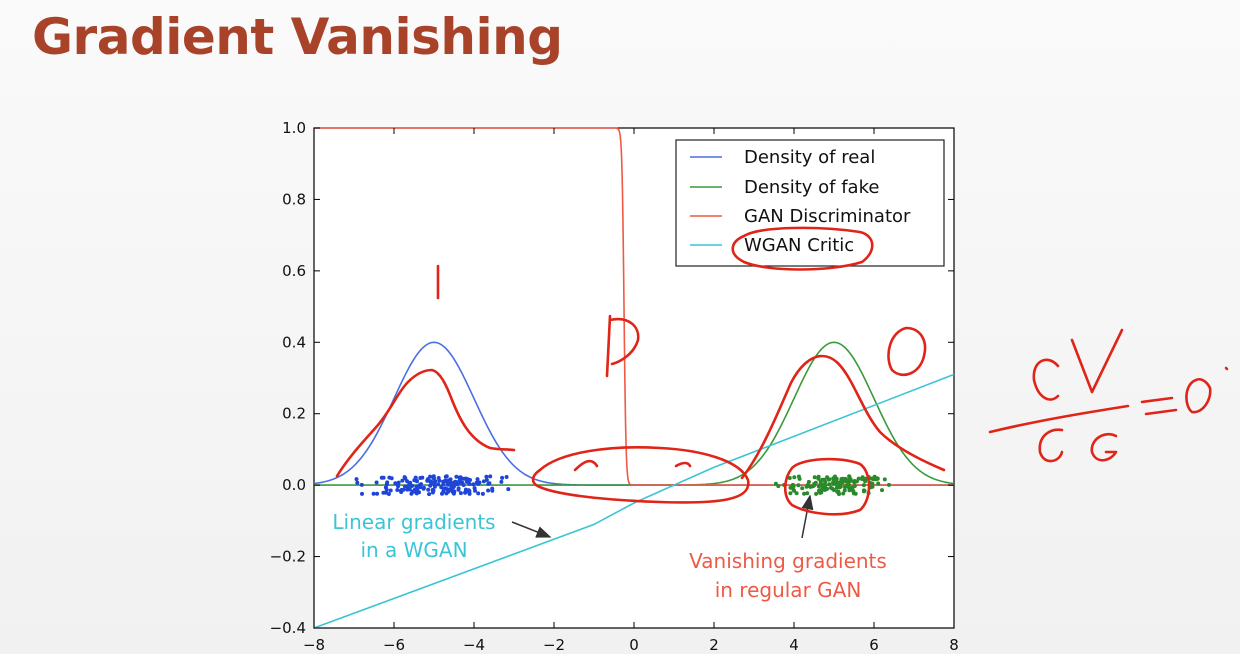  What do you see at coordinates (788, 561) in the screenshot?
I see `annotation-gan-line1: Vanishing gradients` at bounding box center [788, 561].